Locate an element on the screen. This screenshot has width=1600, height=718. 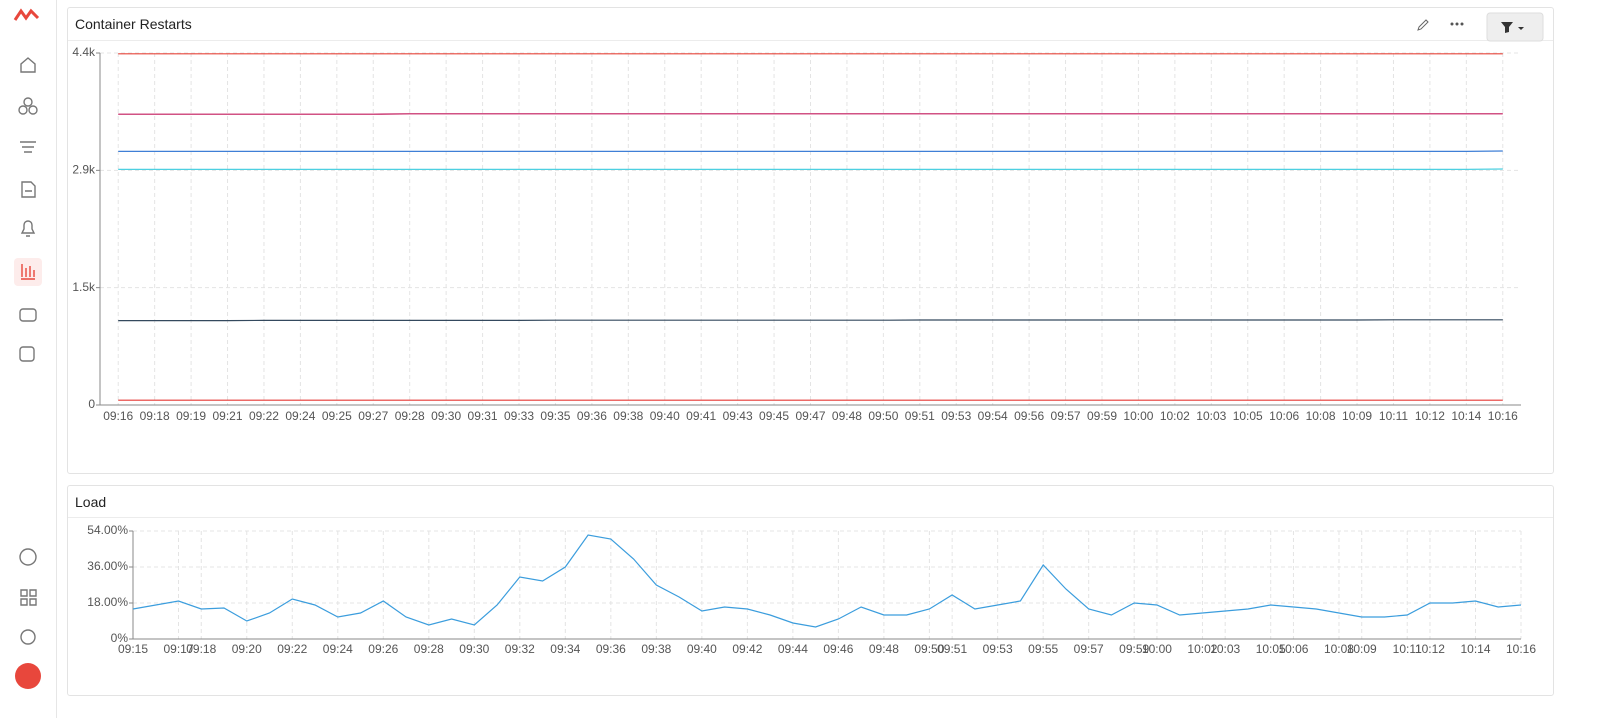
filter-button is located at coordinates (1515, 27).